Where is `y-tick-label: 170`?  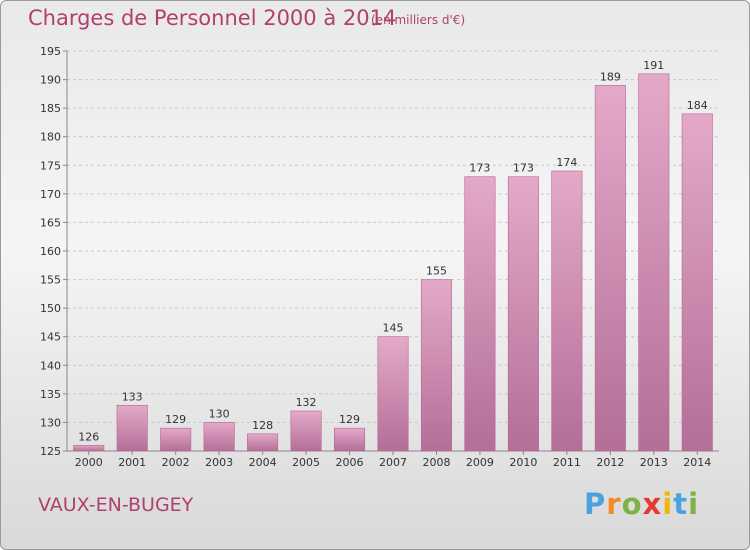 y-tick-label: 170 is located at coordinates (50, 194).